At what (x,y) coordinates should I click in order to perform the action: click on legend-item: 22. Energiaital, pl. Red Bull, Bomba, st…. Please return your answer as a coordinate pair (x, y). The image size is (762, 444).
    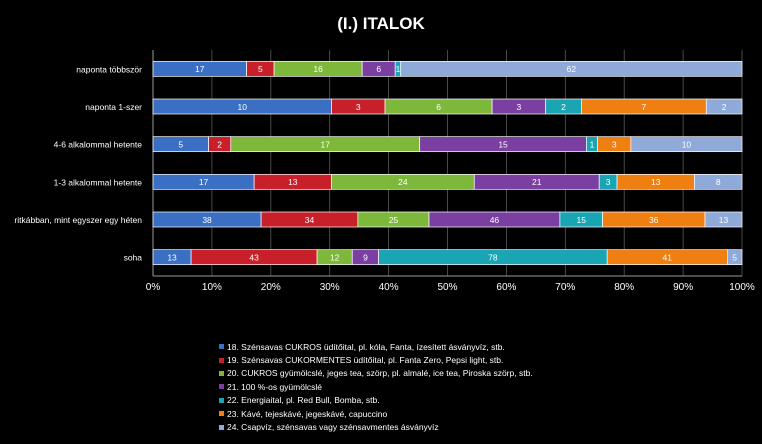
    Looking at the image, I should click on (376, 400).